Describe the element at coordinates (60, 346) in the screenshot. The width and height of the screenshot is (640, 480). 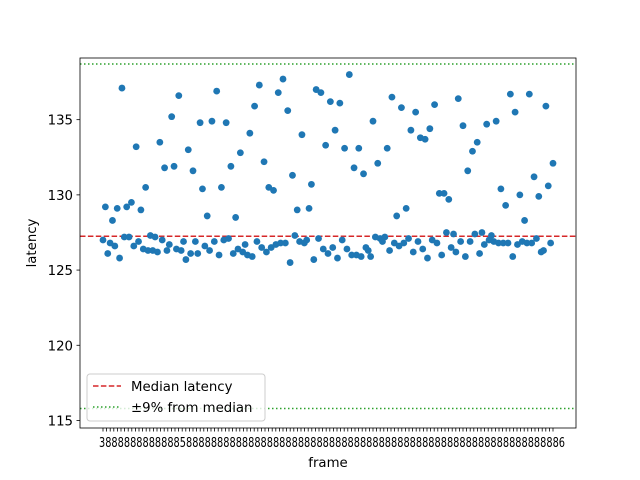
I see `y-tick-label: 120` at that location.